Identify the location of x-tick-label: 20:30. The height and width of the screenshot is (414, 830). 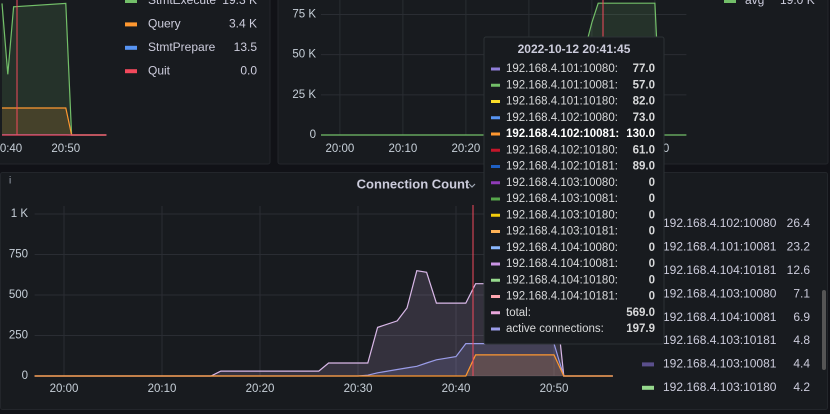
(358, 389).